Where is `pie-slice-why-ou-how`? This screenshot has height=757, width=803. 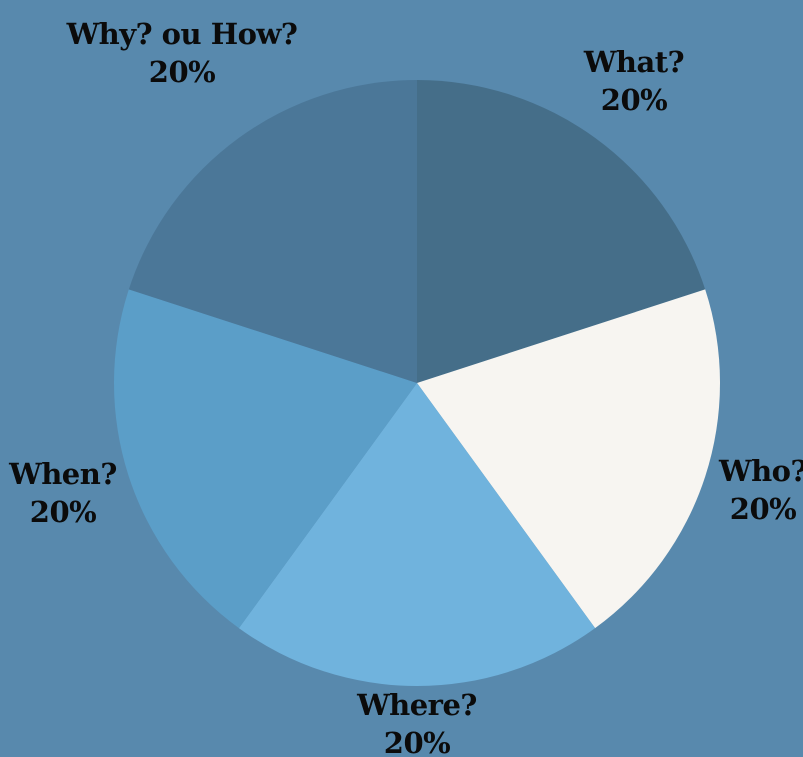
pie-slice-why-ou-how is located at coordinates (272, 231).